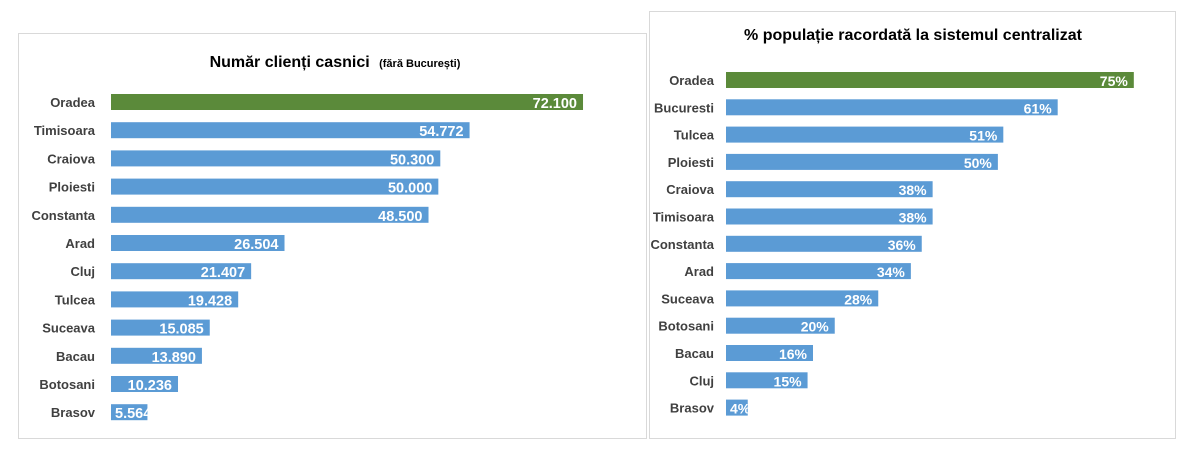  What do you see at coordinates (815, 327) in the screenshot?
I see `data-label: 20%` at bounding box center [815, 327].